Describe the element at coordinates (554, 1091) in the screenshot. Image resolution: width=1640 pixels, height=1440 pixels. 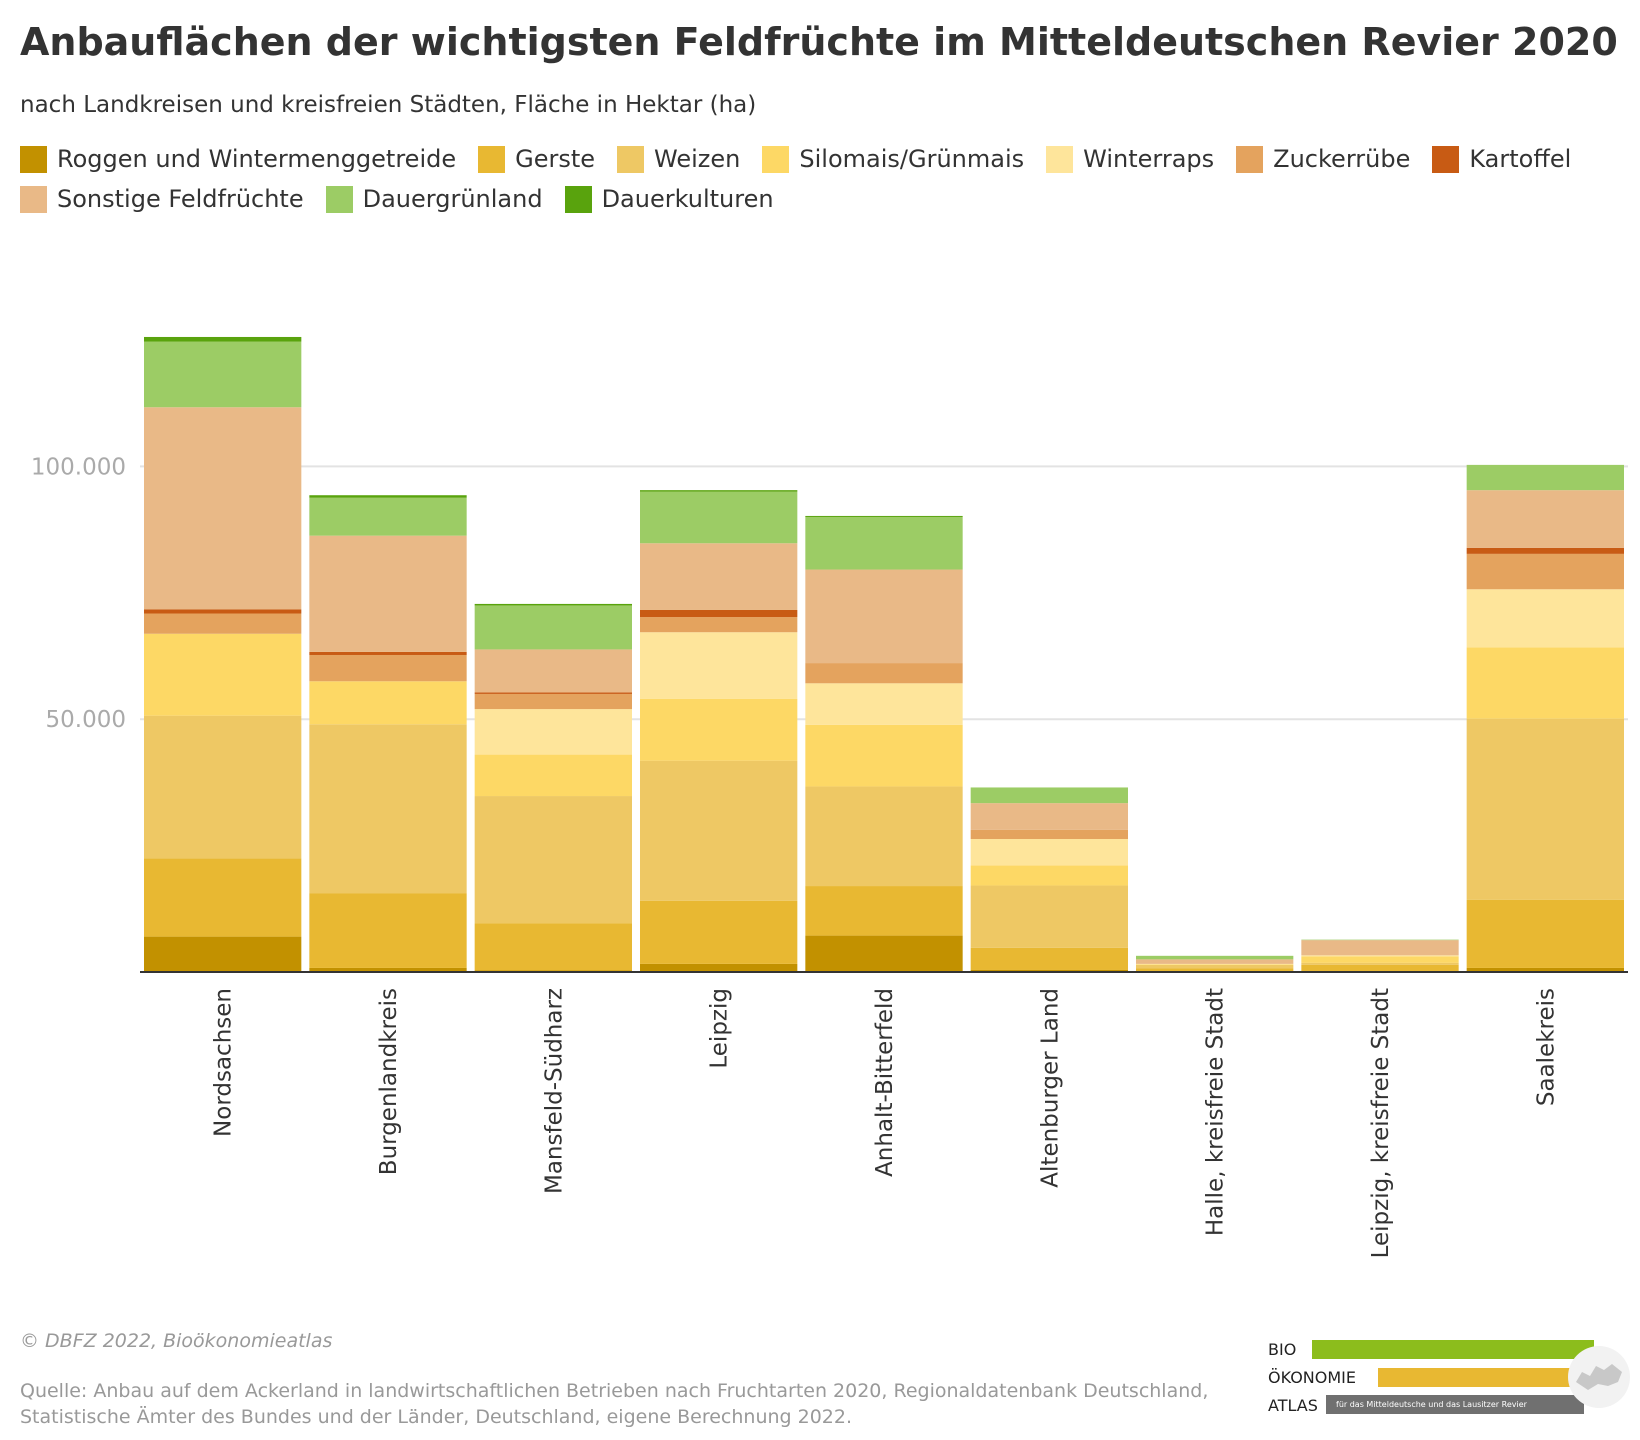
I see `x-tick-label: Mansfeld-Südharz` at that location.